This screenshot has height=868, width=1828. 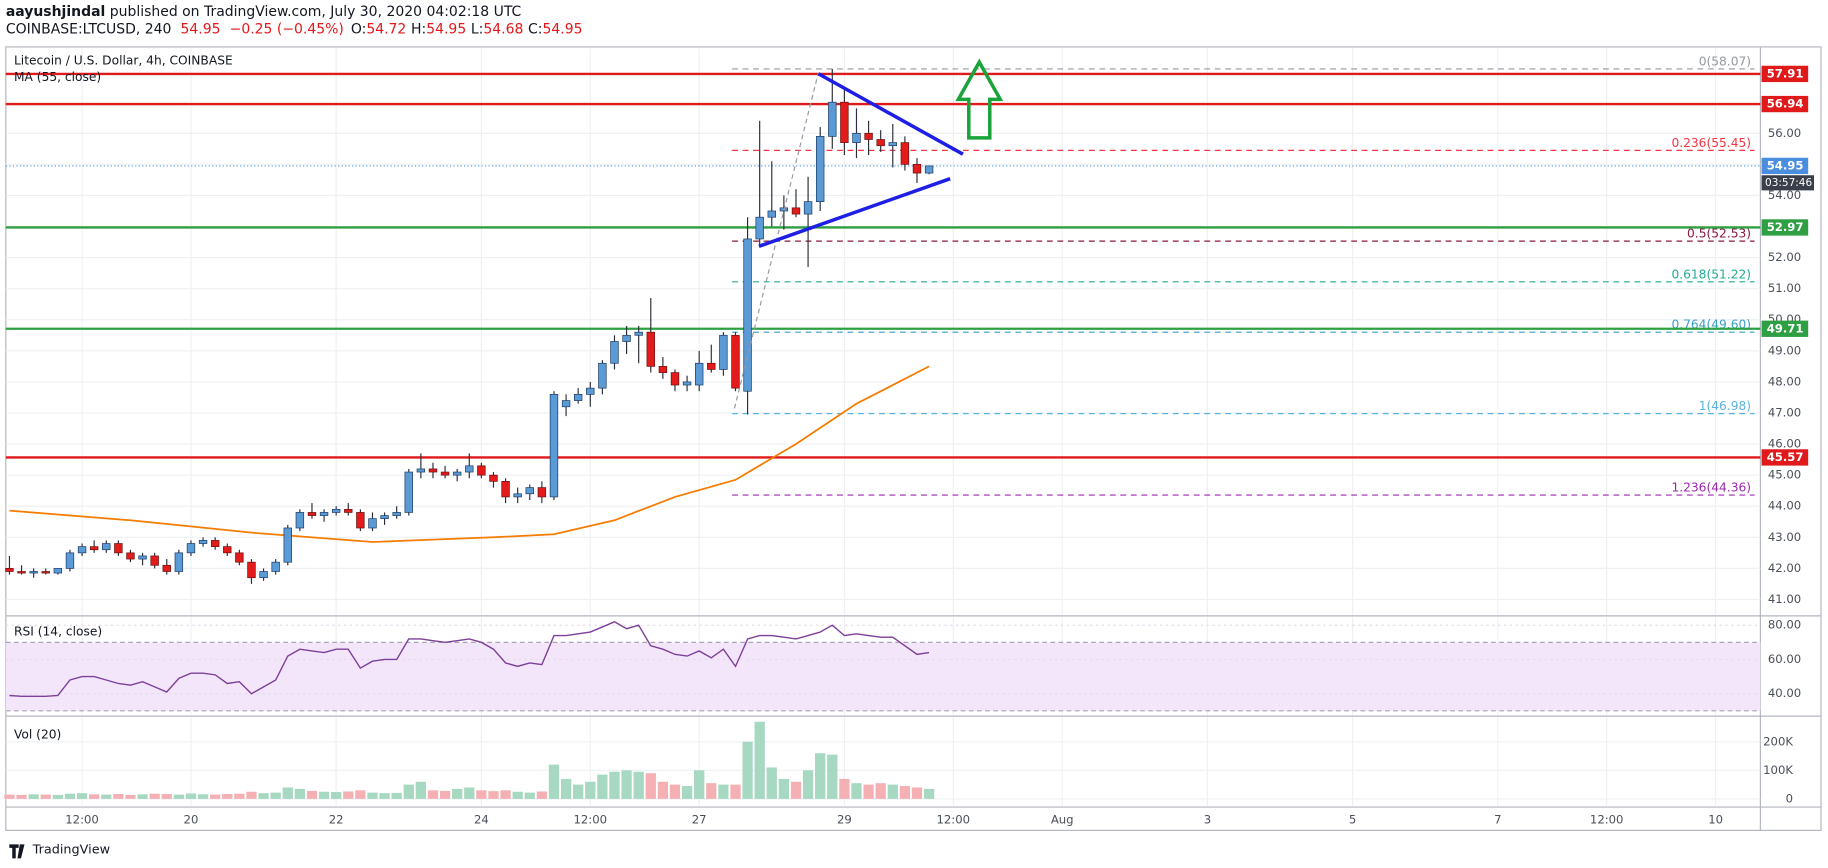 What do you see at coordinates (1725, 406) in the screenshot?
I see `fib-label: 1(46.98)` at bounding box center [1725, 406].